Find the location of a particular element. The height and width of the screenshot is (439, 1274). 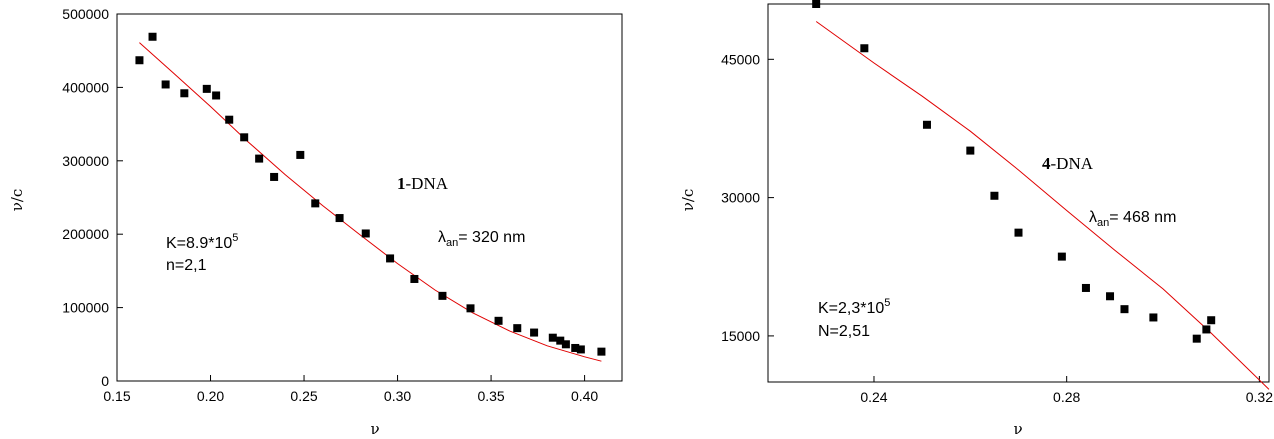

chart-1-x-tick-label: 0.20 is located at coordinates (210, 396).